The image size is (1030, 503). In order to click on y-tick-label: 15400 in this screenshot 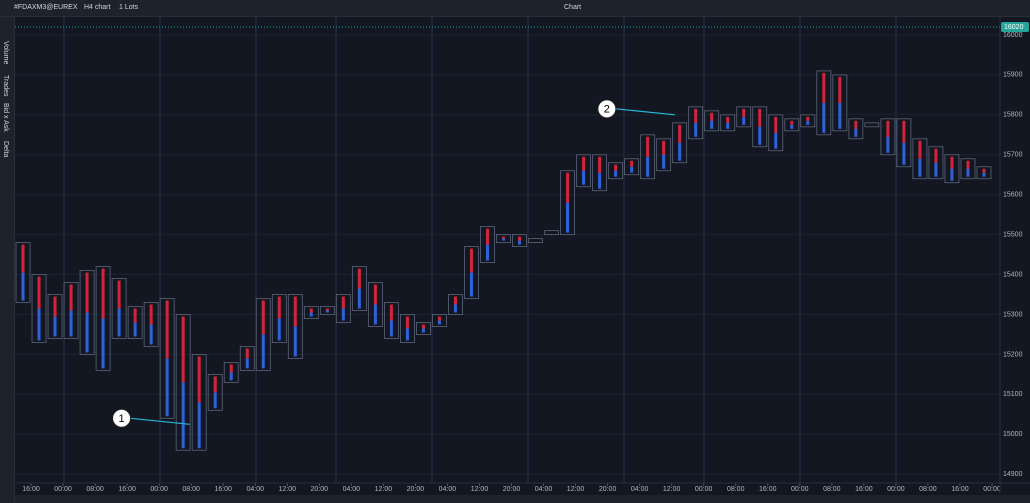, I will do `click(1013, 274)`.